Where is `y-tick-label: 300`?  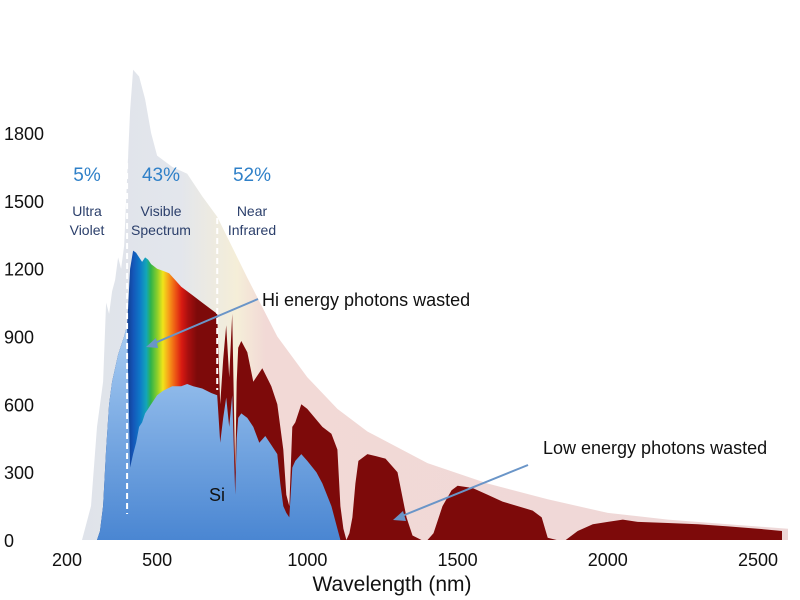
y-tick-label: 300 is located at coordinates (19, 473).